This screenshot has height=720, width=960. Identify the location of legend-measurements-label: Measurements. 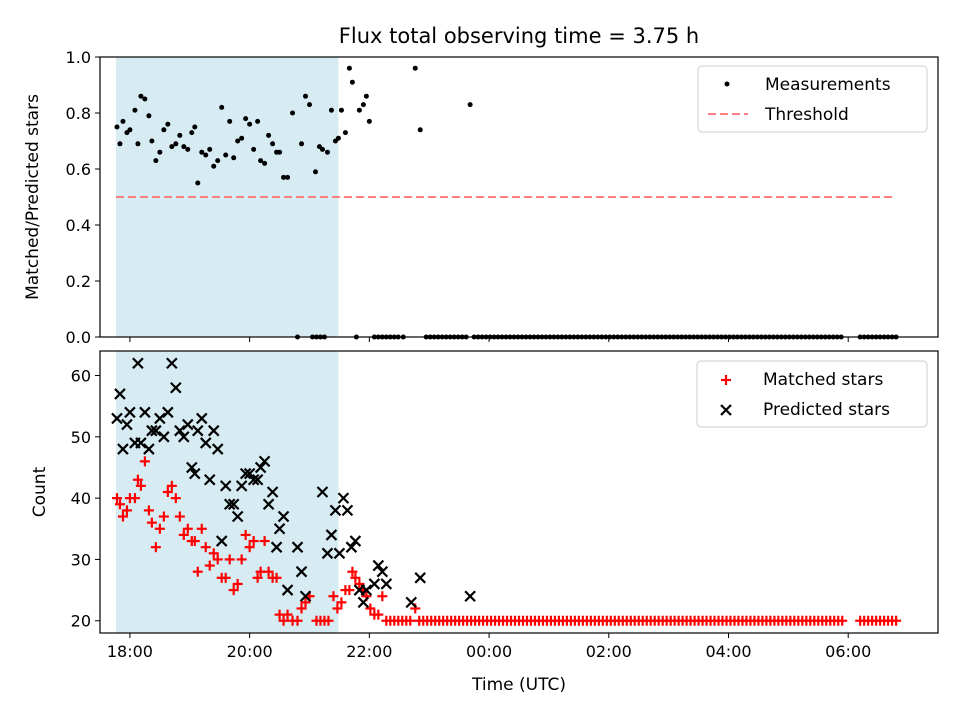
(828, 85).